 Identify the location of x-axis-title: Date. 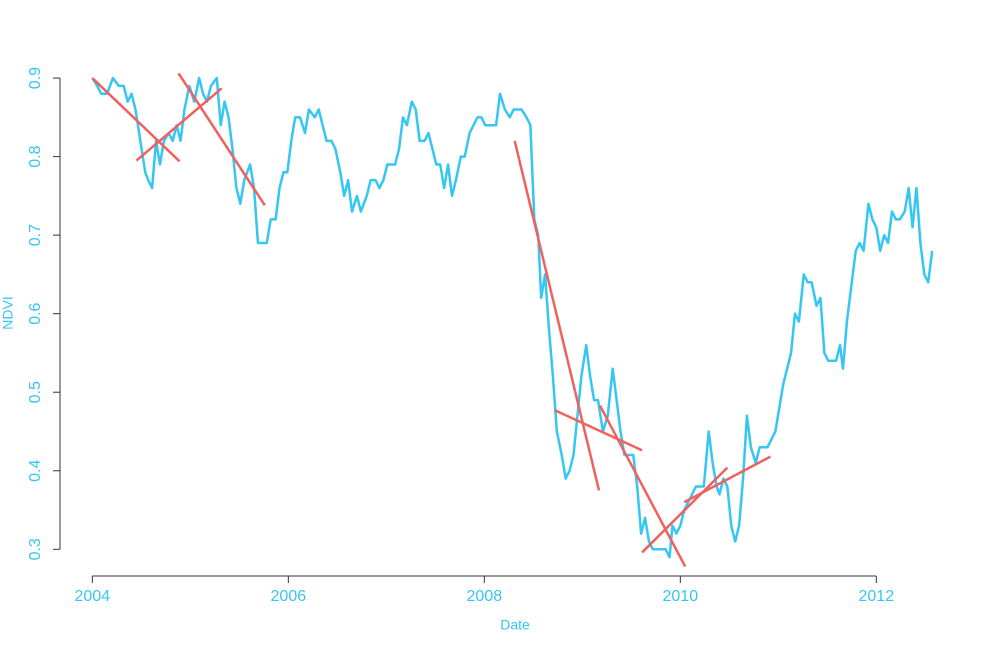
(515, 625).